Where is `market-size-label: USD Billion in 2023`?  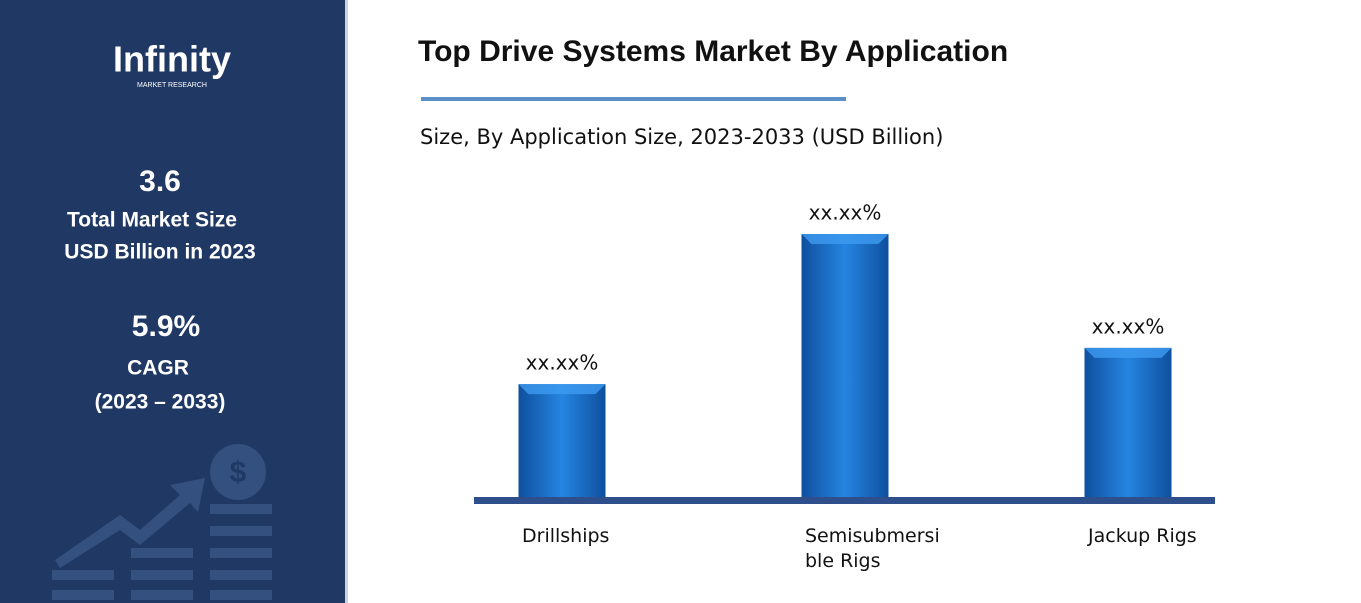 market-size-label: USD Billion in 2023 is located at coordinates (159, 252).